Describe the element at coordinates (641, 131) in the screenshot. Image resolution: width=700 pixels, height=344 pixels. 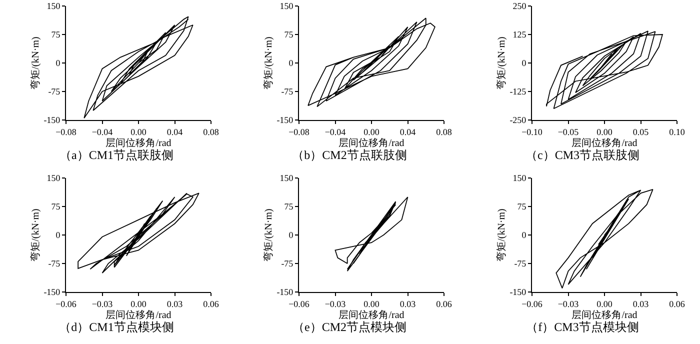
I see `x-tick-label: 0.05` at that location.